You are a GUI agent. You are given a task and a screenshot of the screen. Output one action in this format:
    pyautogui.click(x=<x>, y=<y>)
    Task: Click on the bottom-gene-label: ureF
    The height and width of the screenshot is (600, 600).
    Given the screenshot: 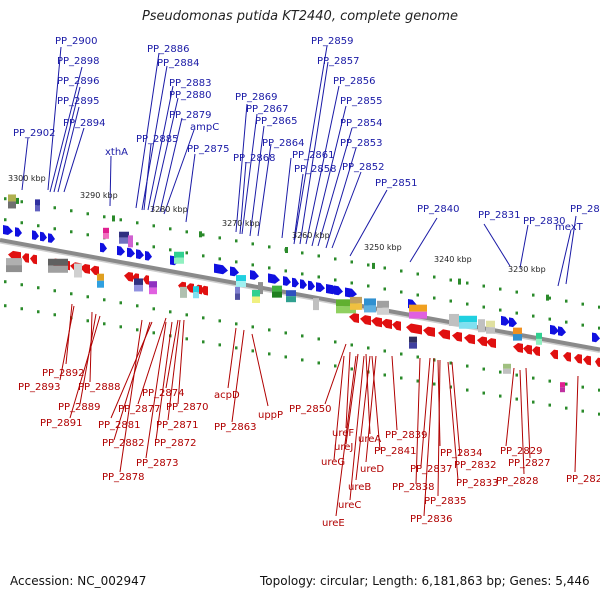 What is the action you would take?
    pyautogui.click(x=343, y=433)
    